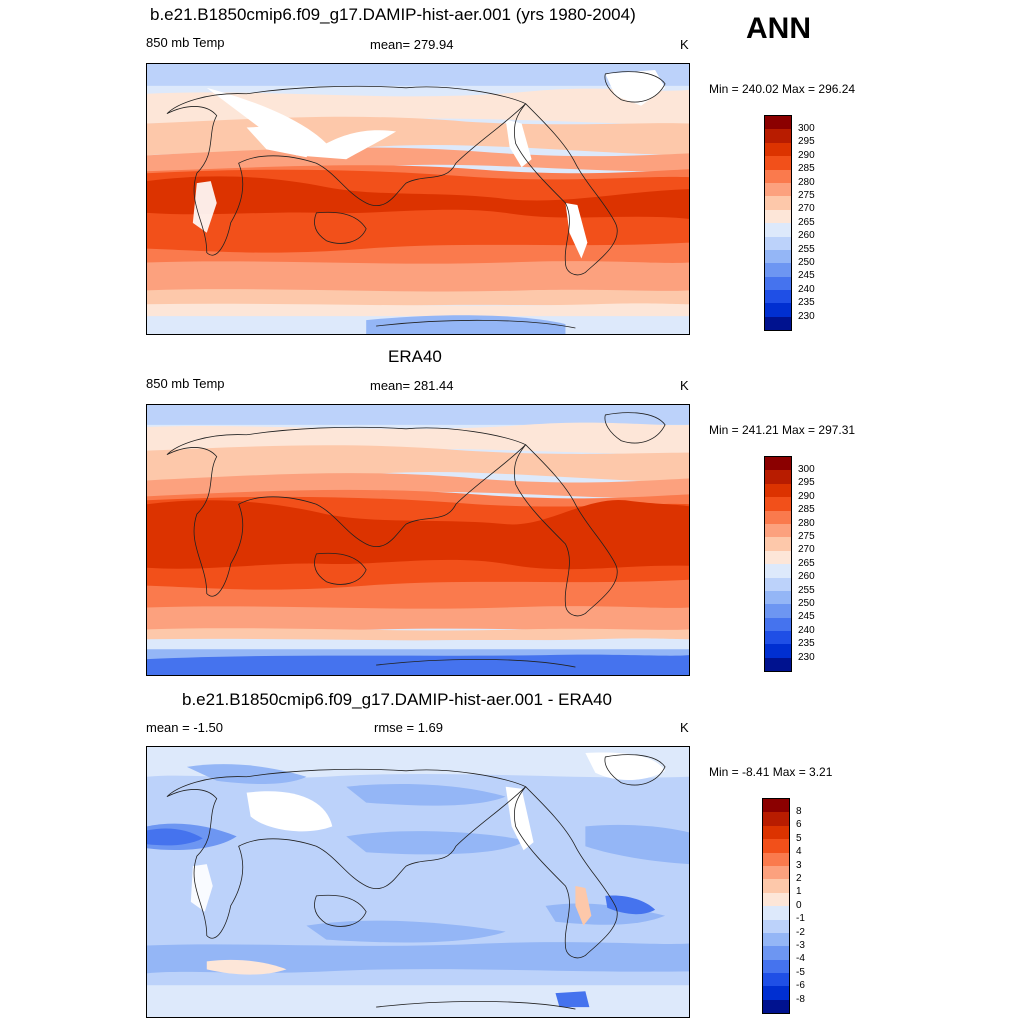 This screenshot has height=1024, width=1024. Describe the element at coordinates (806, 657) in the screenshot. I see `panel2-colorbar-tick: 230` at that location.